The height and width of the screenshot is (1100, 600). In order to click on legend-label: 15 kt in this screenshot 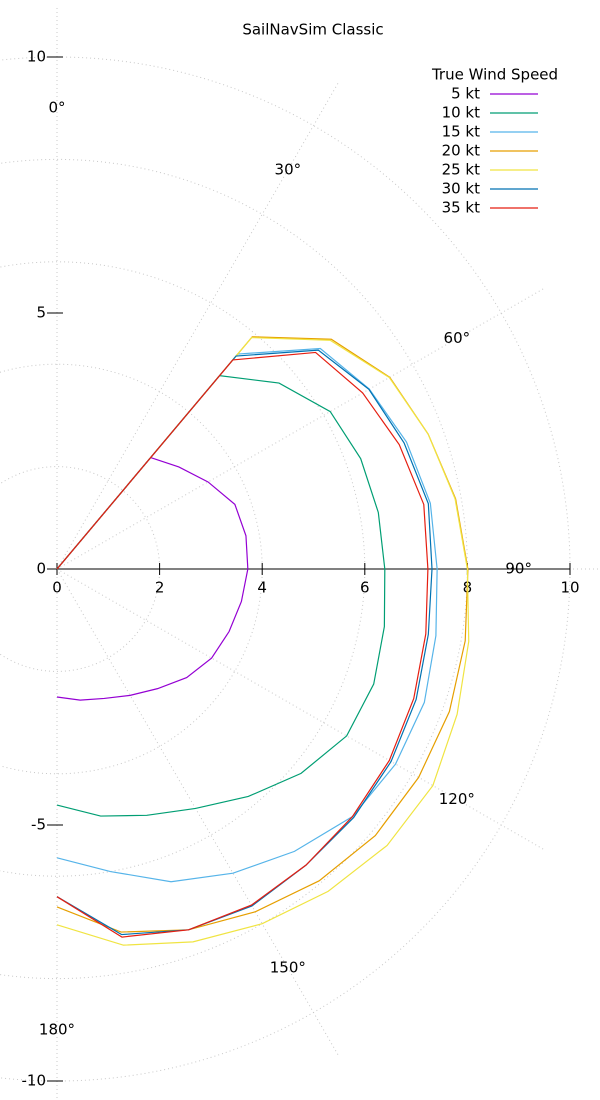, I will do `click(461, 132)`.